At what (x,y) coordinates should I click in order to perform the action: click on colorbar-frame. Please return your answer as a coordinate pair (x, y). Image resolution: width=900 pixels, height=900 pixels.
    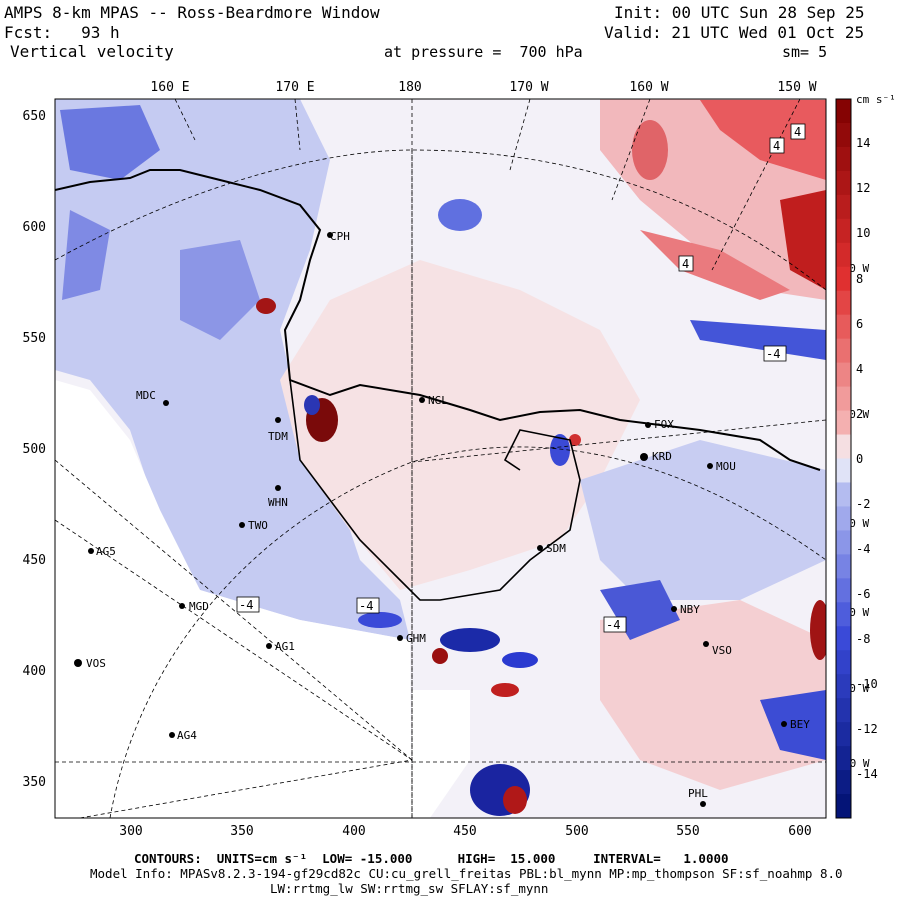
    Looking at the image, I should click on (843, 458).